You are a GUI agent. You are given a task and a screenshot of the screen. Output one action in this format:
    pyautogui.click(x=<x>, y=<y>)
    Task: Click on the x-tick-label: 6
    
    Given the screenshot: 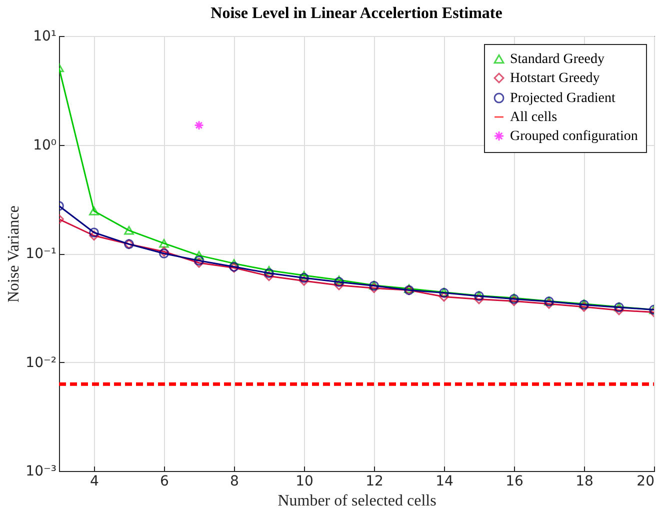 What is the action you would take?
    pyautogui.click(x=165, y=482)
    